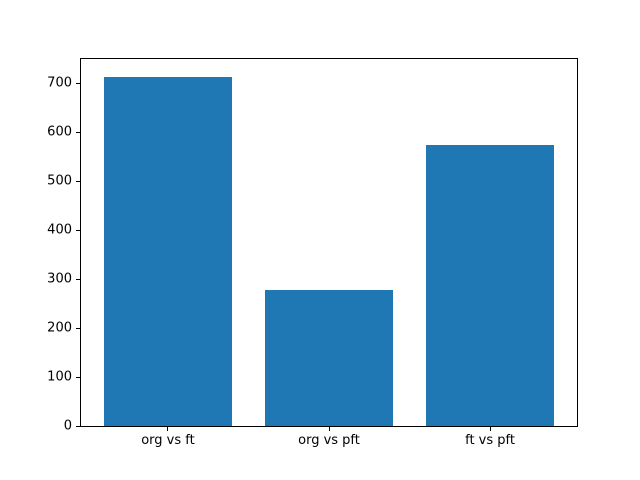  Describe the element at coordinates (490, 440) in the screenshot. I see `x-tick-label: ft vs pft` at that location.